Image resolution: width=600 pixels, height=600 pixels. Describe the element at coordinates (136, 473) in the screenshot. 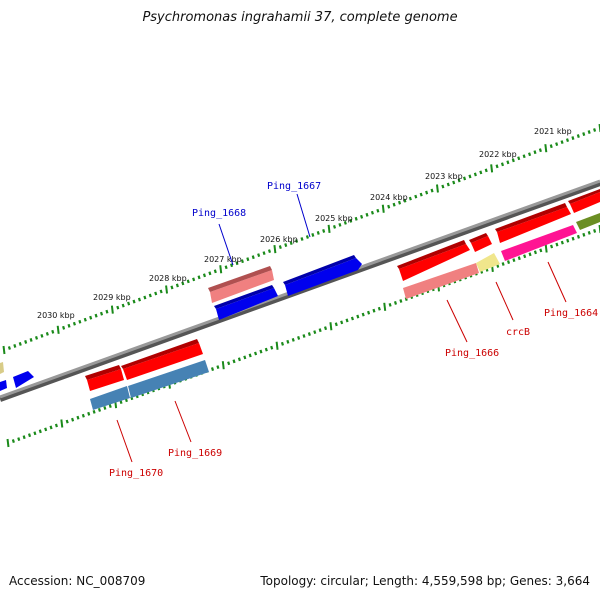

I see `gene-label-ping-1670: Ping_1670` at that location.